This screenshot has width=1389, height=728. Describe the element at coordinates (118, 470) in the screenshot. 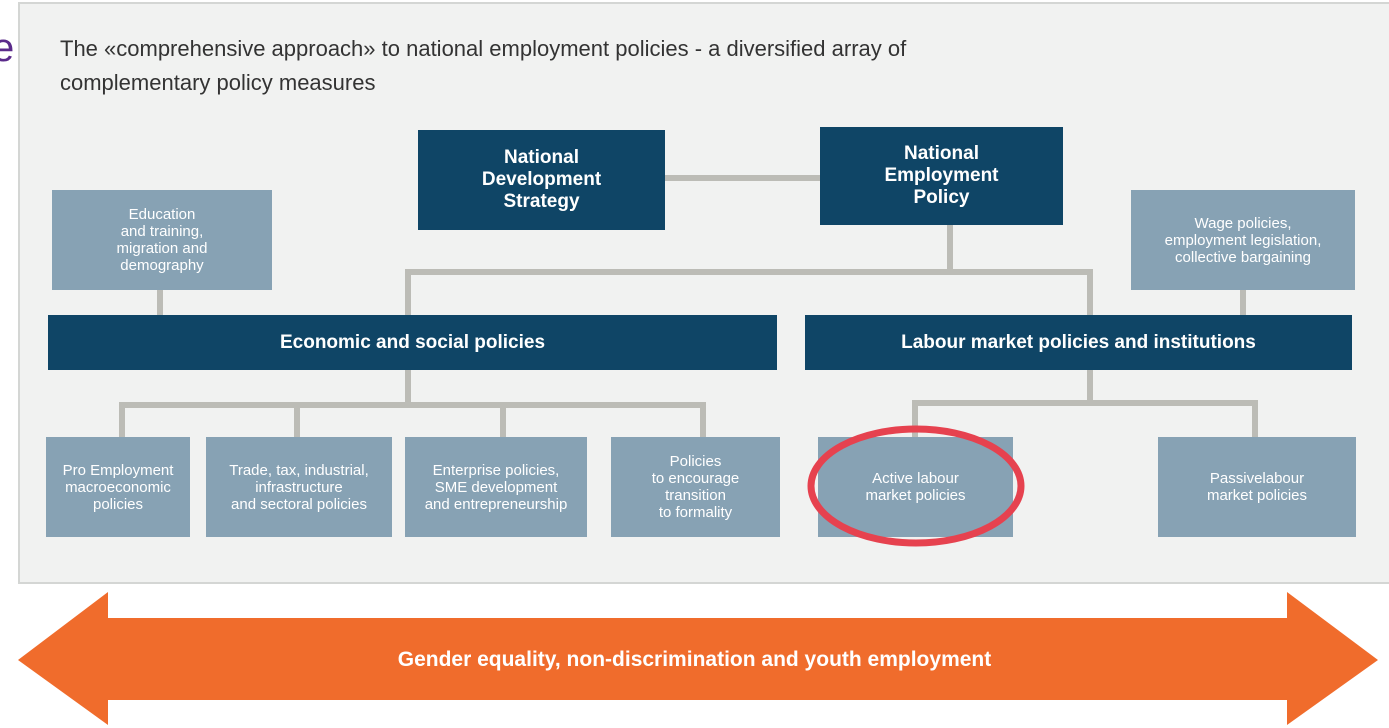

I see `node-label: Pro Employment` at that location.